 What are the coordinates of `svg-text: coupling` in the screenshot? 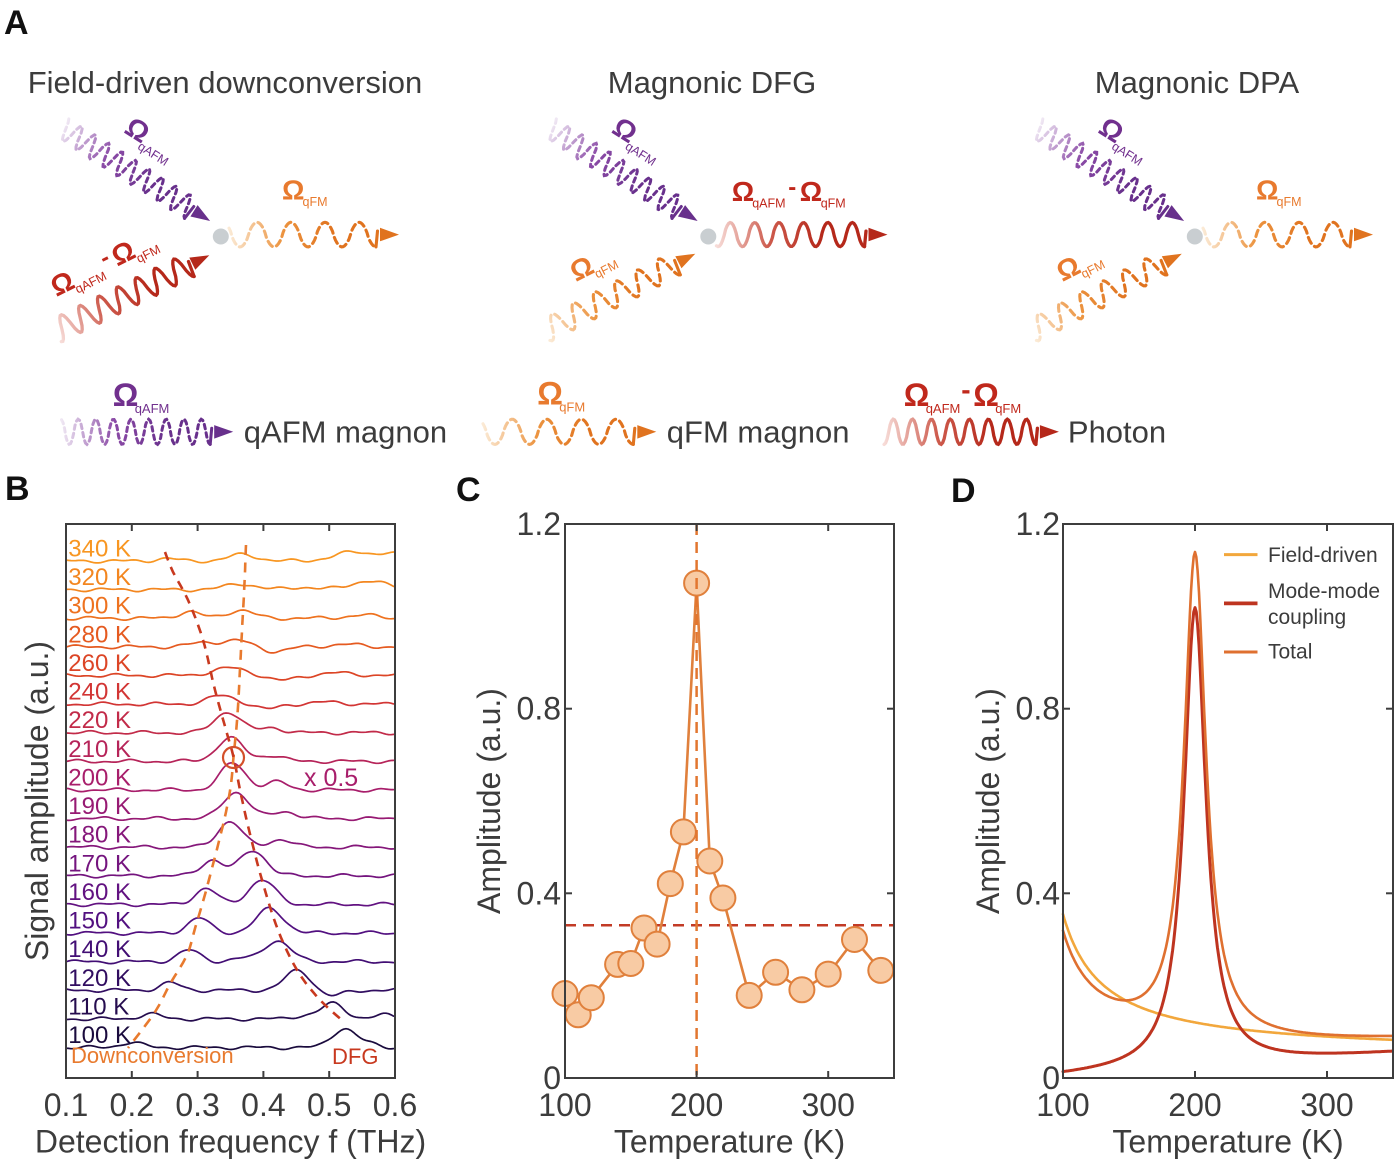 It's located at (1307, 617).